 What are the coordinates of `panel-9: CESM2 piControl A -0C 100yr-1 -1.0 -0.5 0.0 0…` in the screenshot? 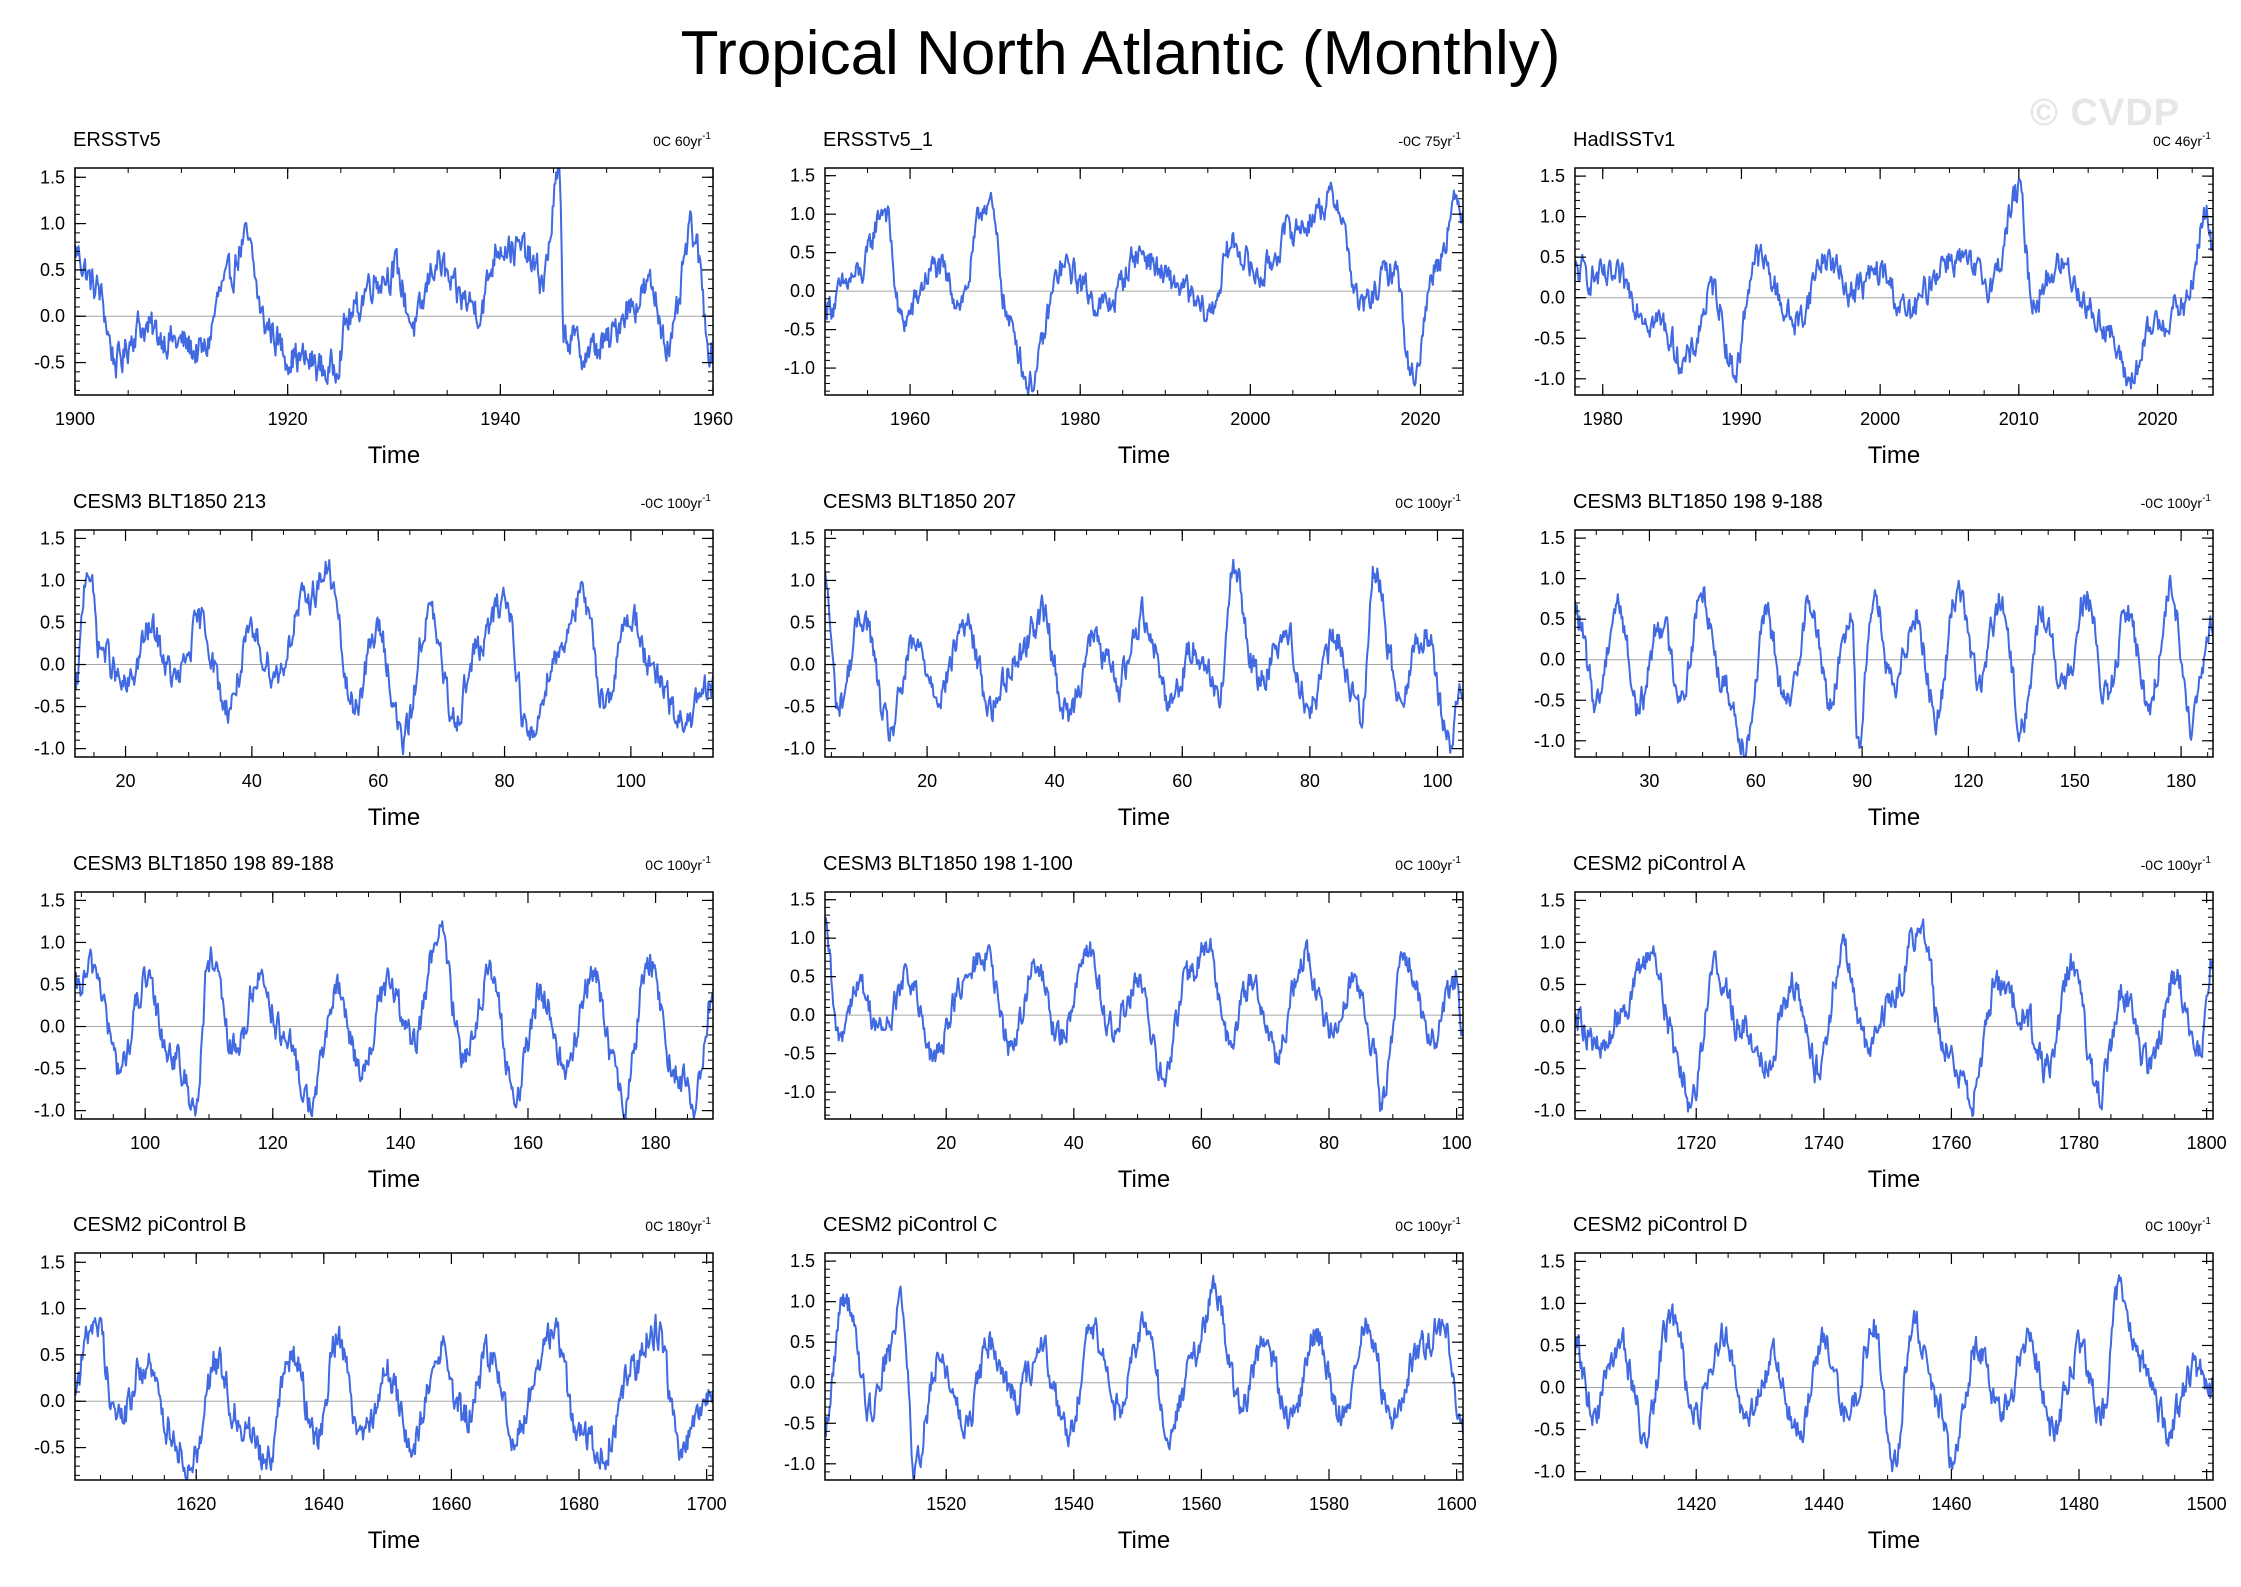 It's located at (1880, 1023).